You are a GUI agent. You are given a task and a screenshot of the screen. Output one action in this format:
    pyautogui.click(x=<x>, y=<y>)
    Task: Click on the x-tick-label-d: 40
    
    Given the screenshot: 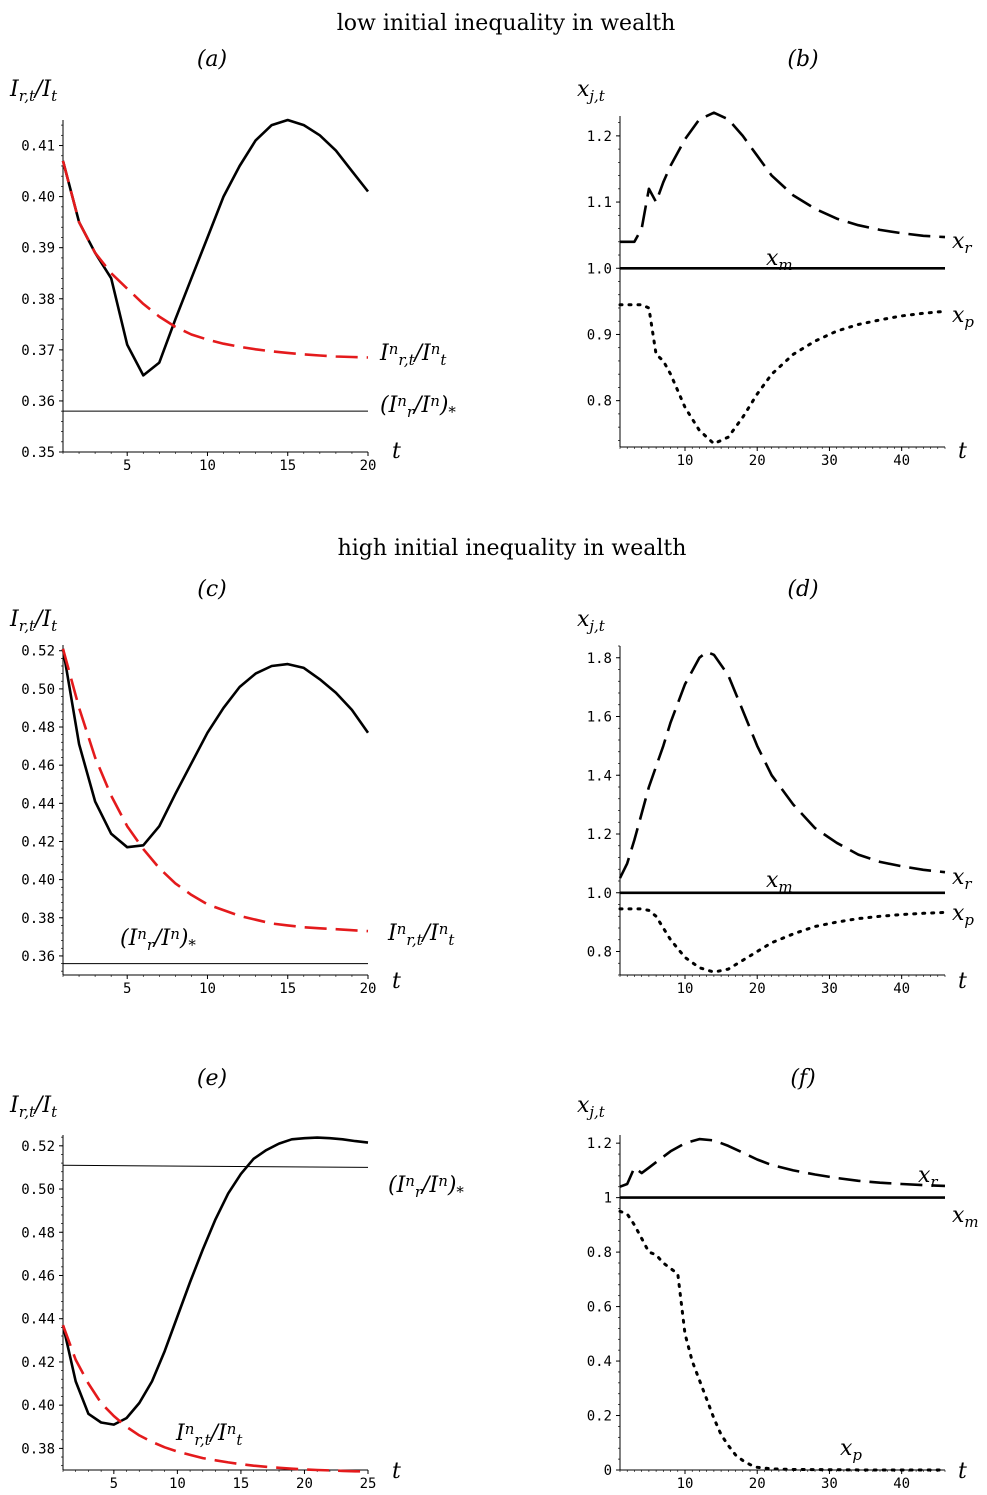 What is the action you would take?
    pyautogui.click(x=901, y=989)
    